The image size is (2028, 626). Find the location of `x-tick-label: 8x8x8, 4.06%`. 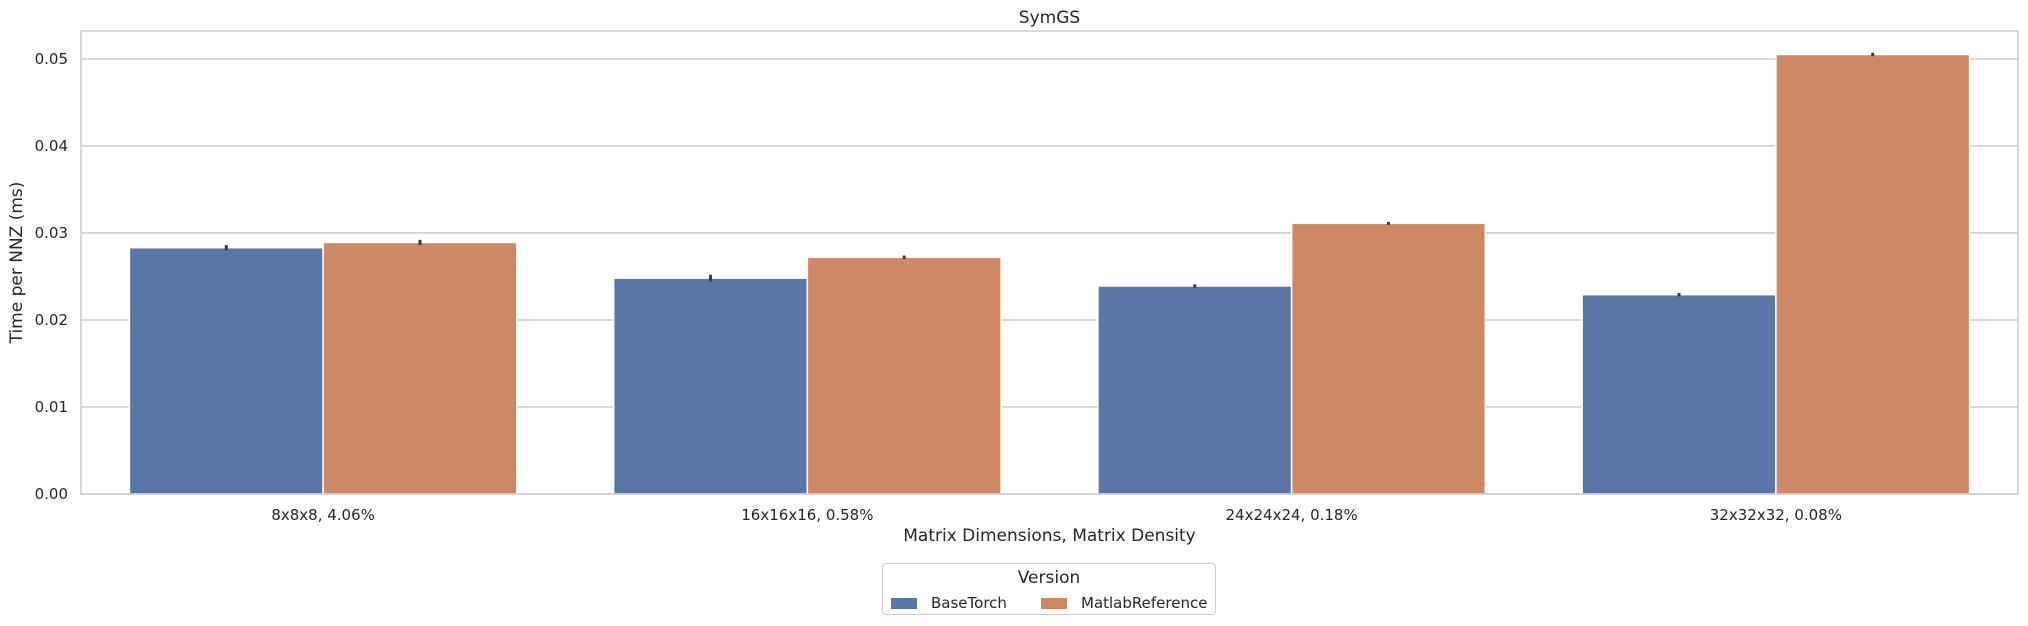

x-tick-label: 8x8x8, 4.06% is located at coordinates (323, 515).